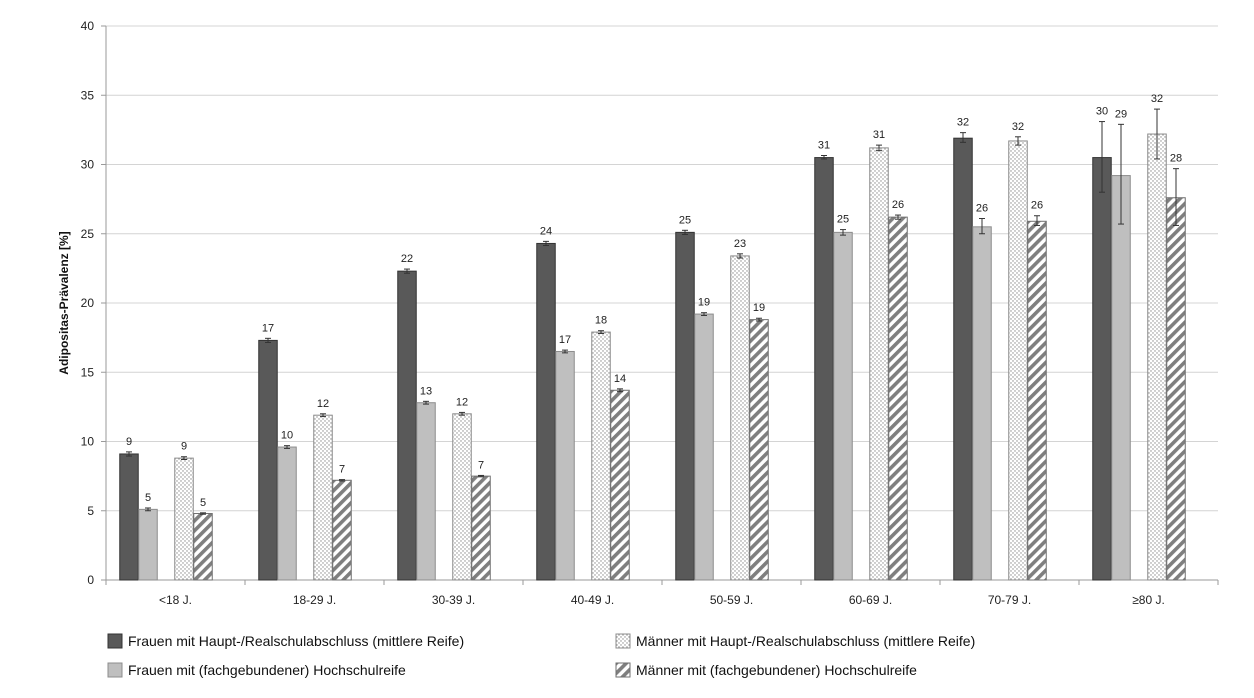  I want to click on x-tick-label: 50-59 J., so click(731, 600).